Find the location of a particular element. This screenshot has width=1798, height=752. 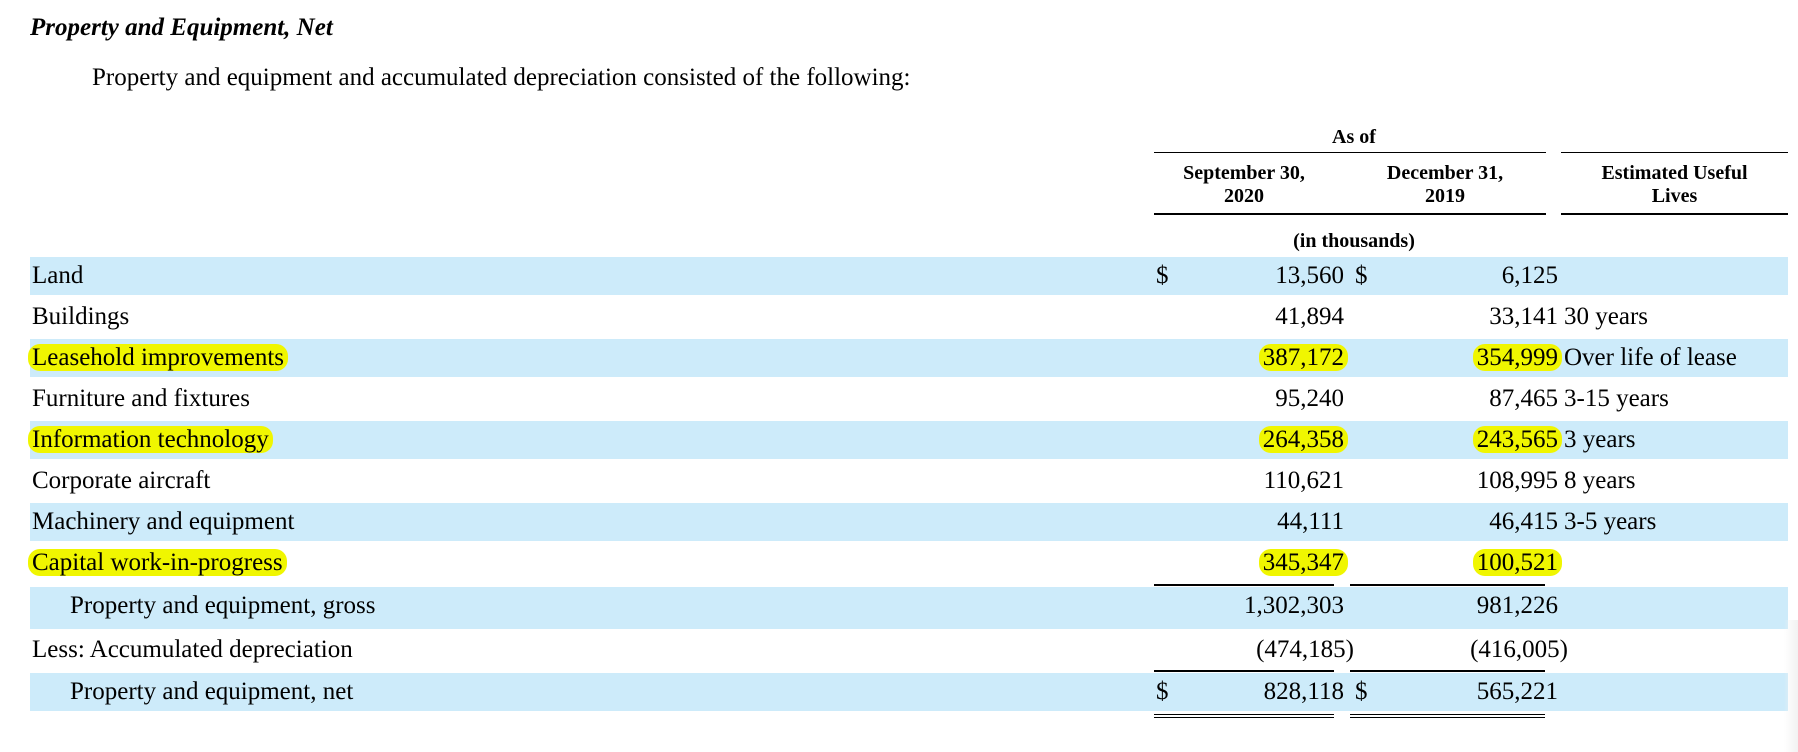

value-sep-2020: 345,347 is located at coordinates (1303, 563).